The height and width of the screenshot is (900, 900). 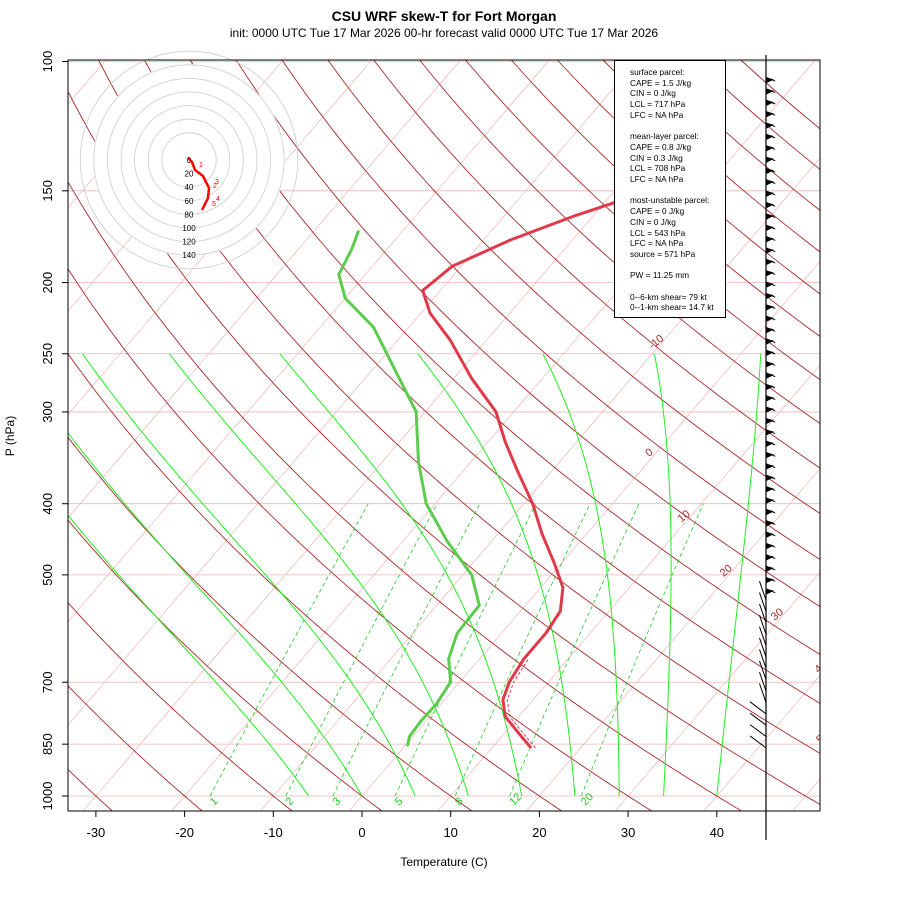 I want to click on y-tick-label: 1000, so click(x=47, y=796).